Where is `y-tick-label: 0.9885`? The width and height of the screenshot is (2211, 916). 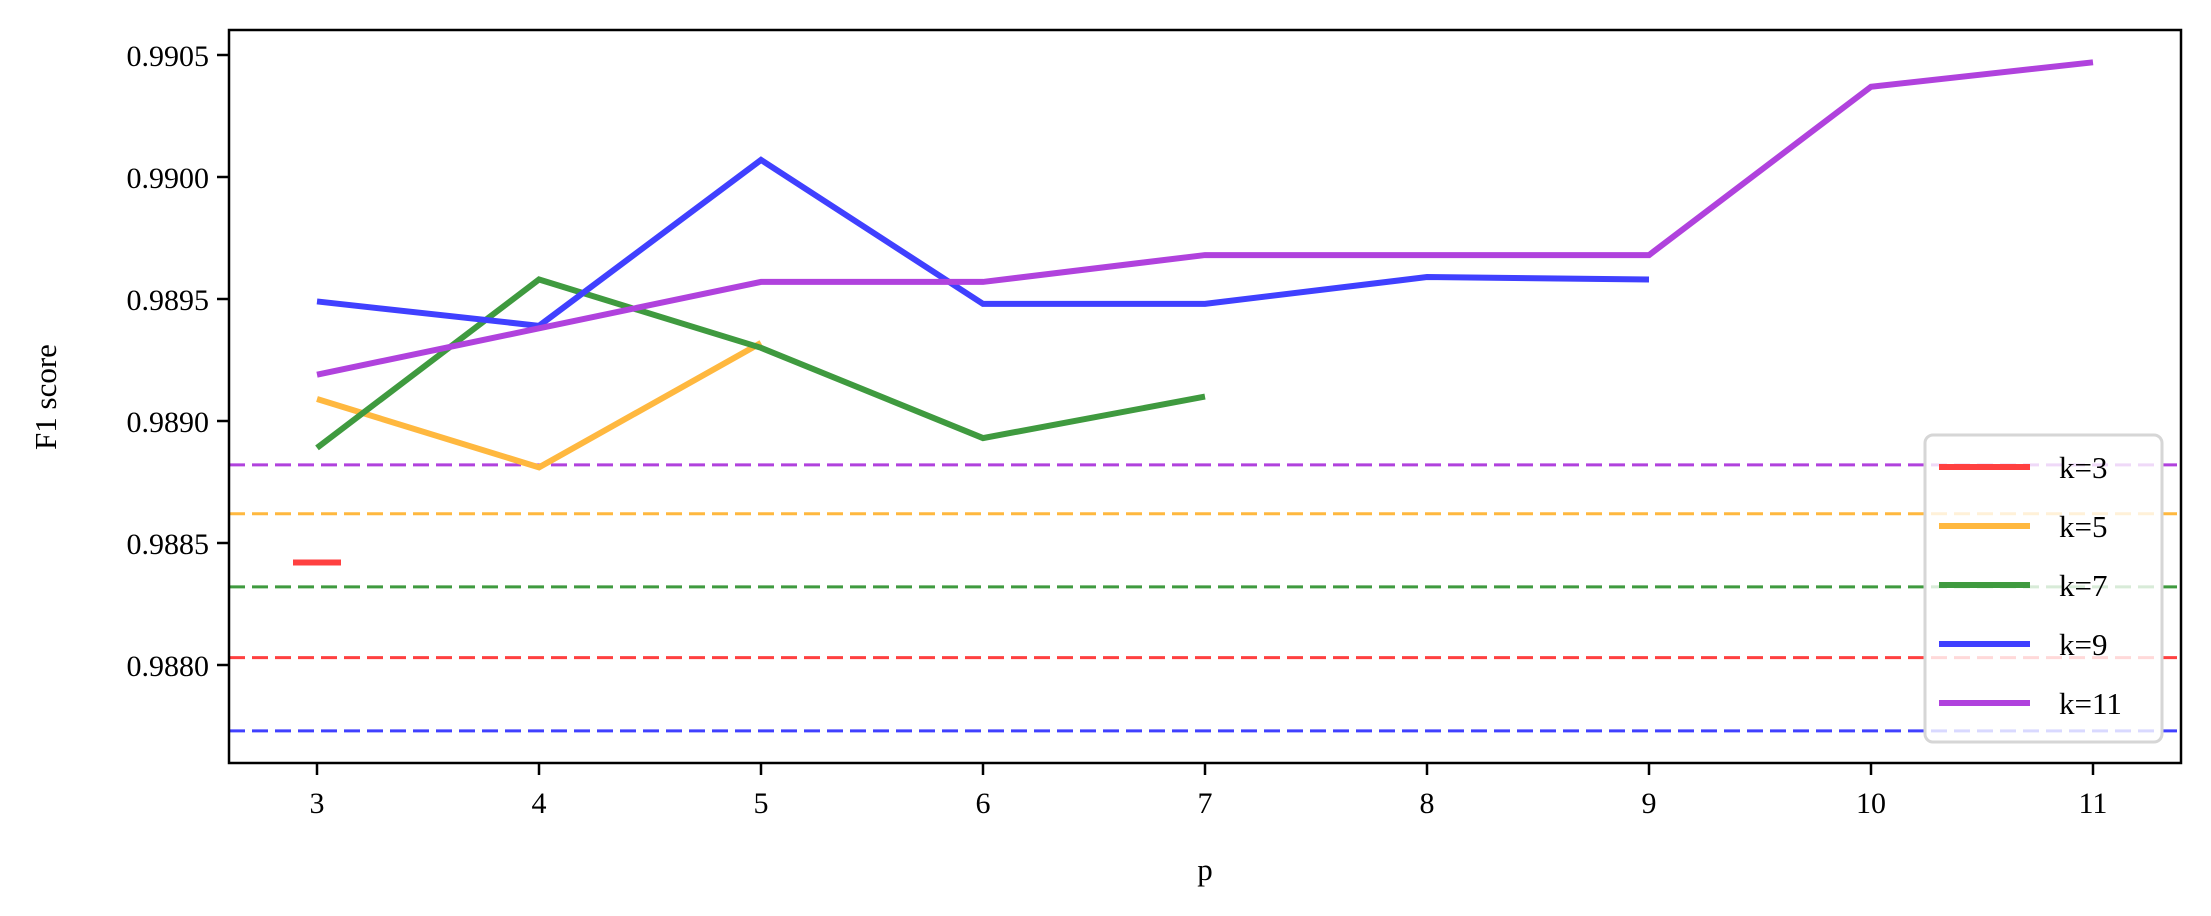 y-tick-label: 0.9885 is located at coordinates (168, 544).